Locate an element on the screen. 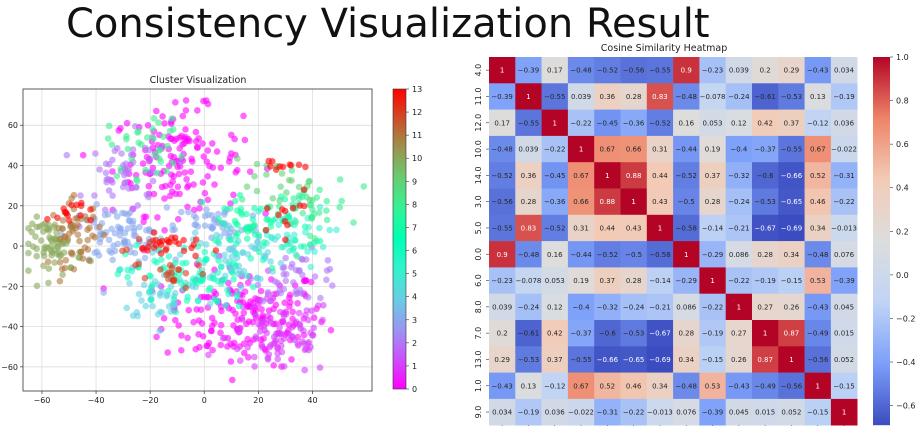 This screenshot has width=920, height=426. heatmap-colorbar-tick-label: 0.4 is located at coordinates (902, 188).